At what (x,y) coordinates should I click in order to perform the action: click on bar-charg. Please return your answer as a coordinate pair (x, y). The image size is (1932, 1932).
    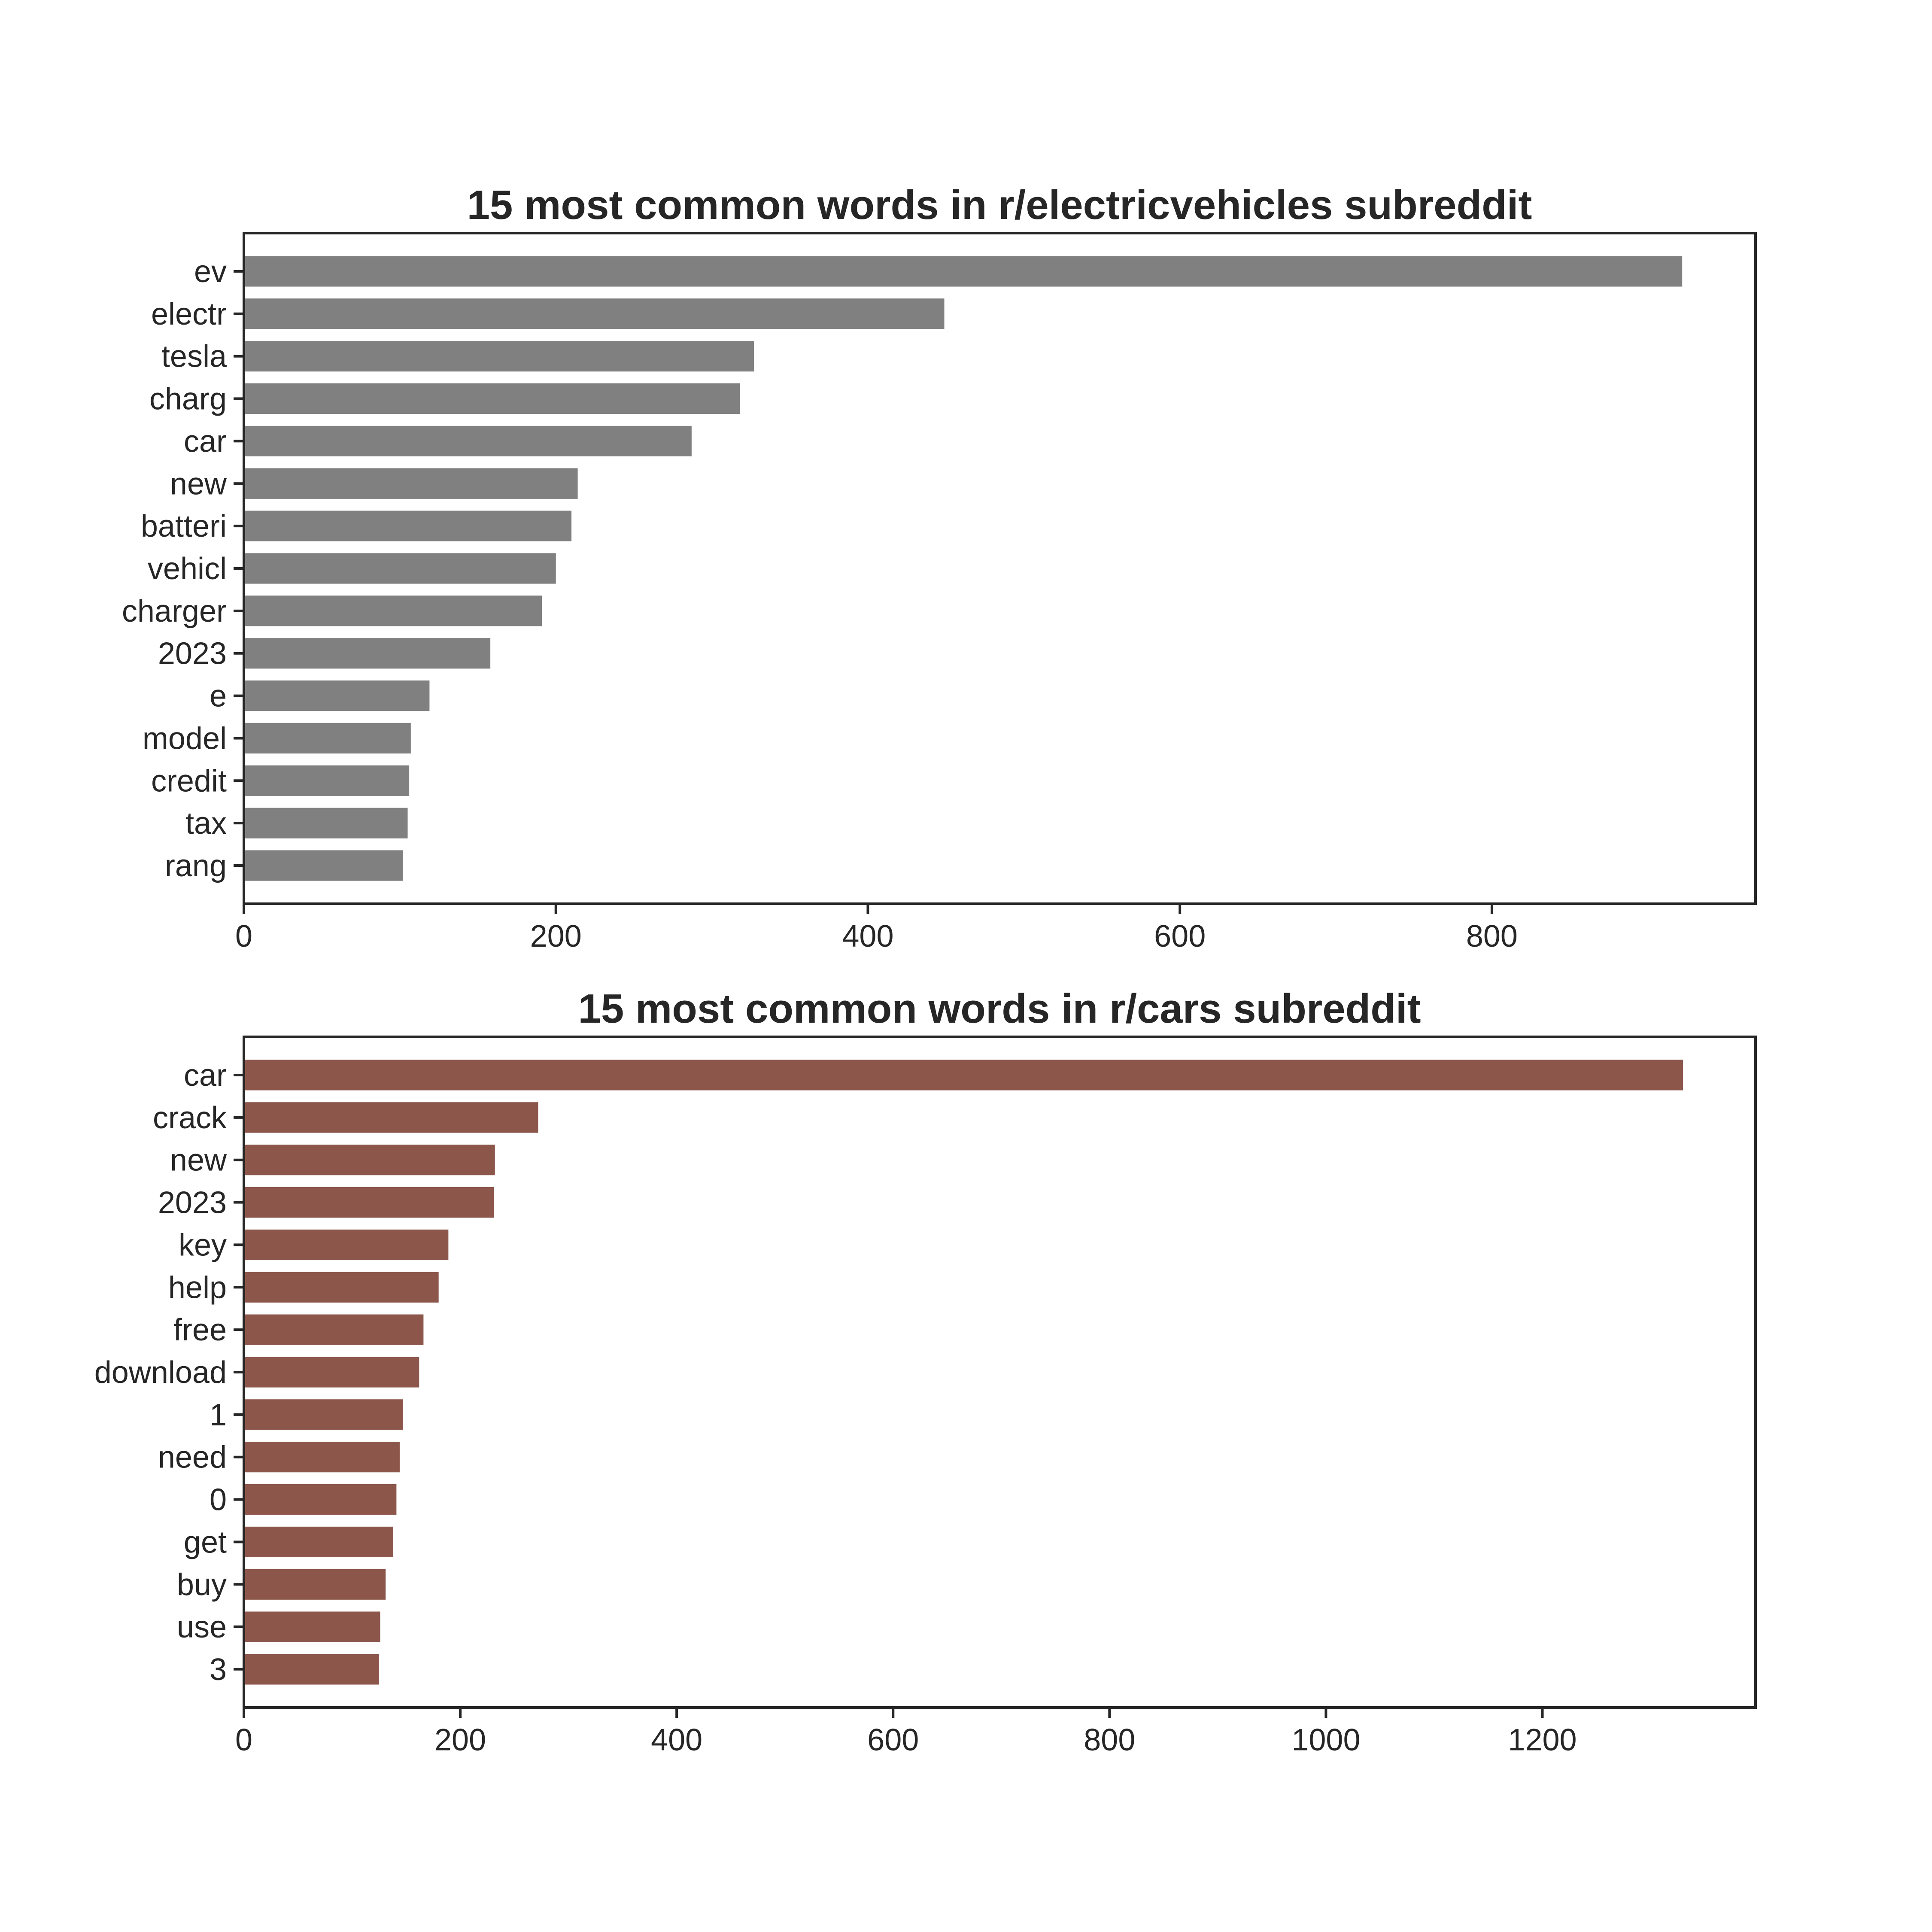
    Looking at the image, I should click on (492, 399).